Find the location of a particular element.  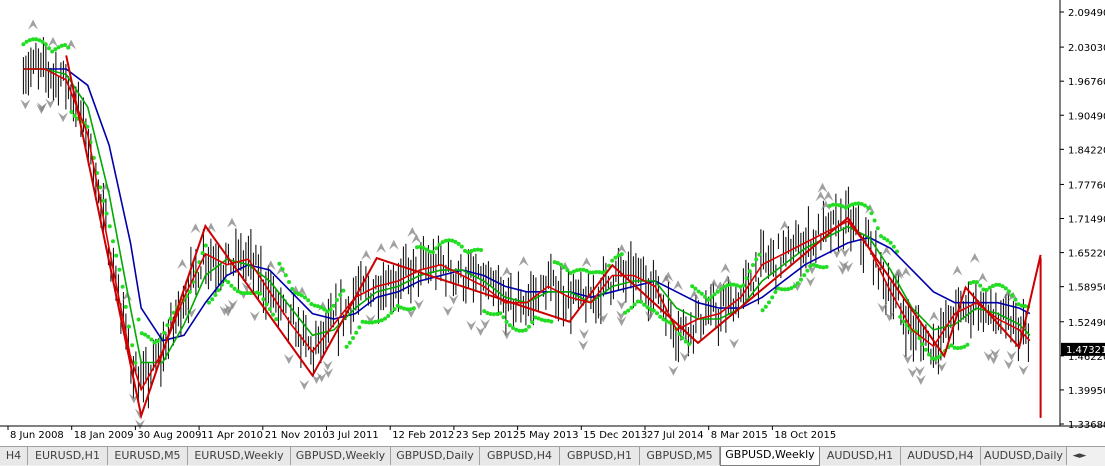

tab-scroll-arrows-icon: ◄► is located at coordinates (1079, 456).